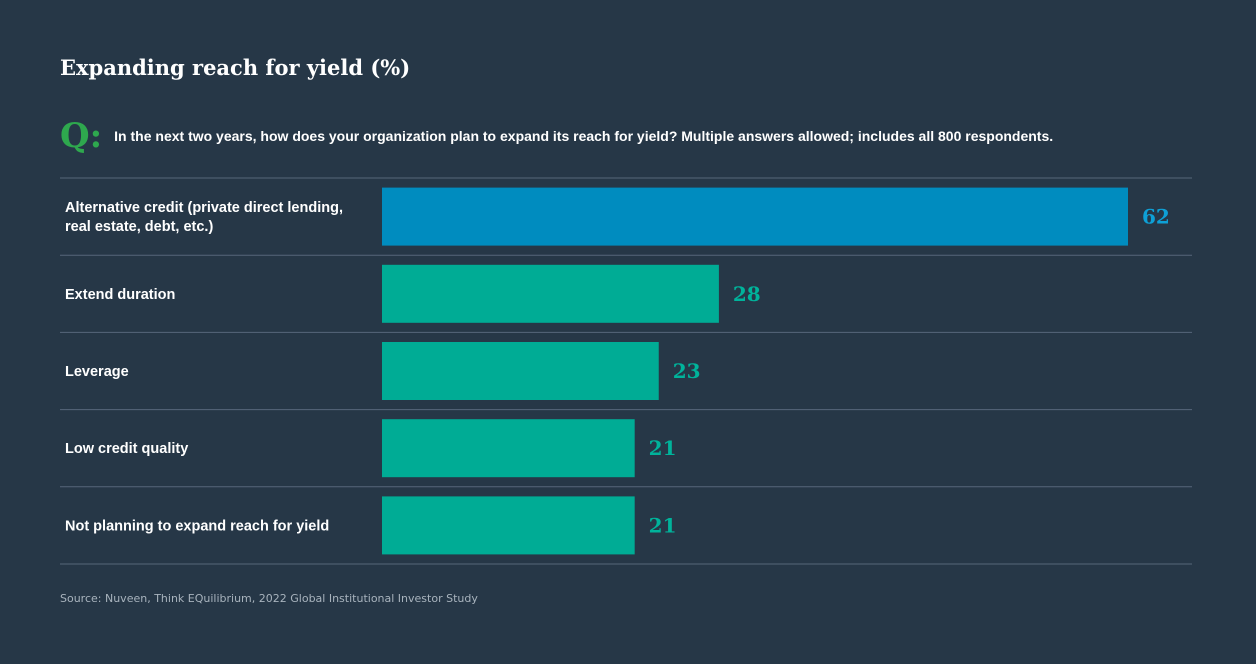 The height and width of the screenshot is (664, 1256). What do you see at coordinates (97, 372) in the screenshot?
I see `category-label: Leverage` at bounding box center [97, 372].